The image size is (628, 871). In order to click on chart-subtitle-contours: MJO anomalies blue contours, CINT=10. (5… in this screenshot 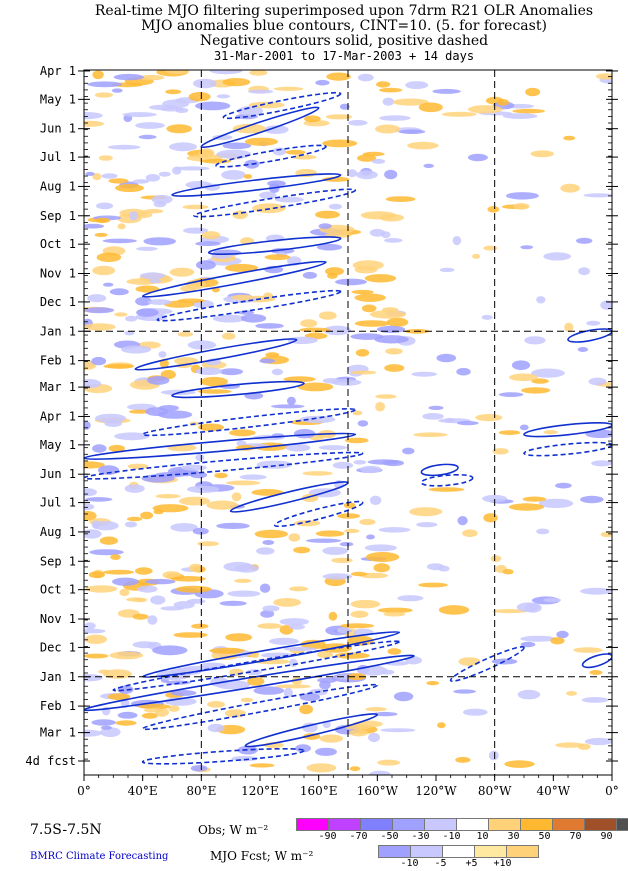, I will do `click(344, 26)`.